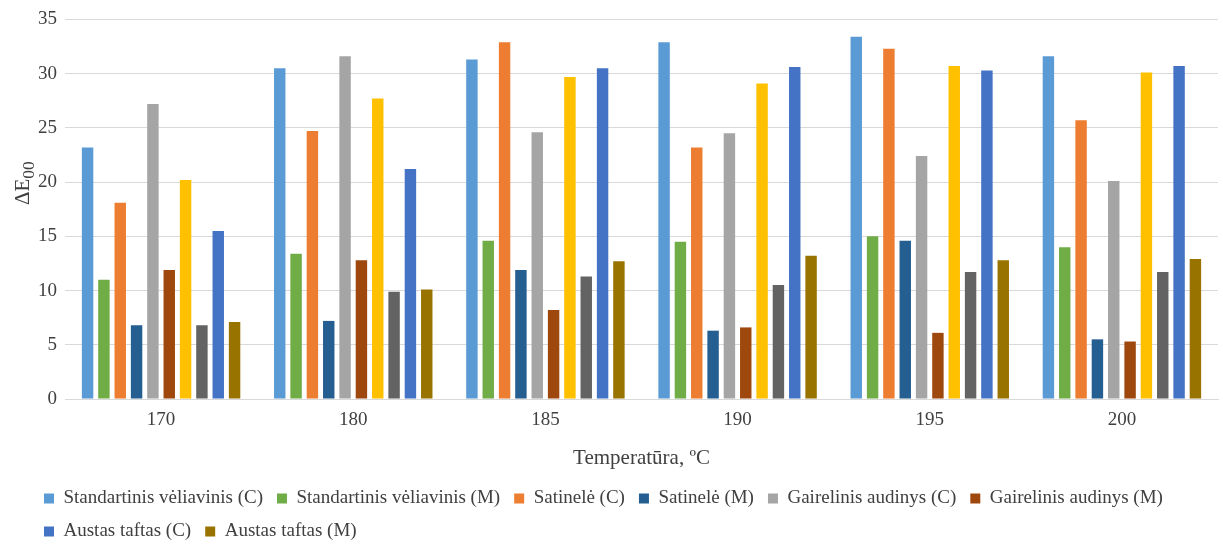  What do you see at coordinates (1122, 419) in the screenshot?
I see `x-tick-label: 200` at bounding box center [1122, 419].